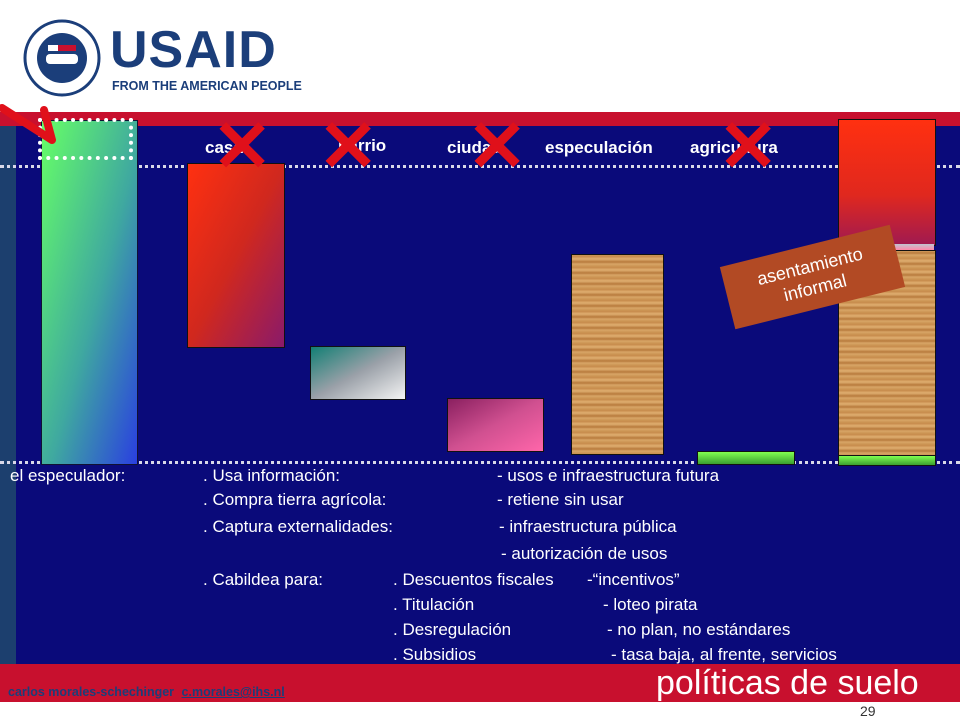 The width and height of the screenshot is (960, 720). Describe the element at coordinates (62, 58) in the screenshot. I see `usaid-seal-icon` at that location.